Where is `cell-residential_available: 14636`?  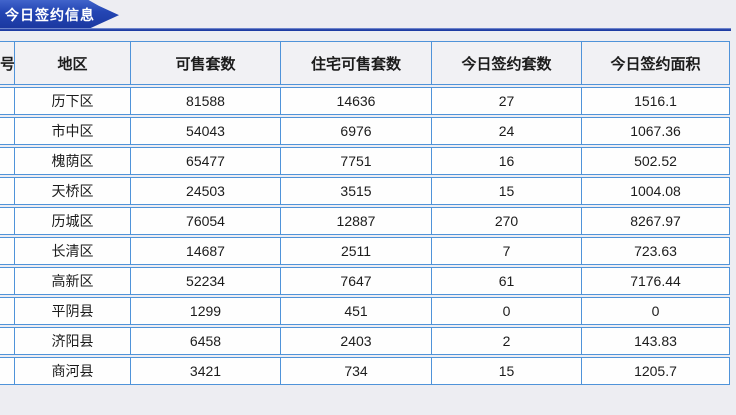
cell-residential_available: 14636 is located at coordinates (355, 101).